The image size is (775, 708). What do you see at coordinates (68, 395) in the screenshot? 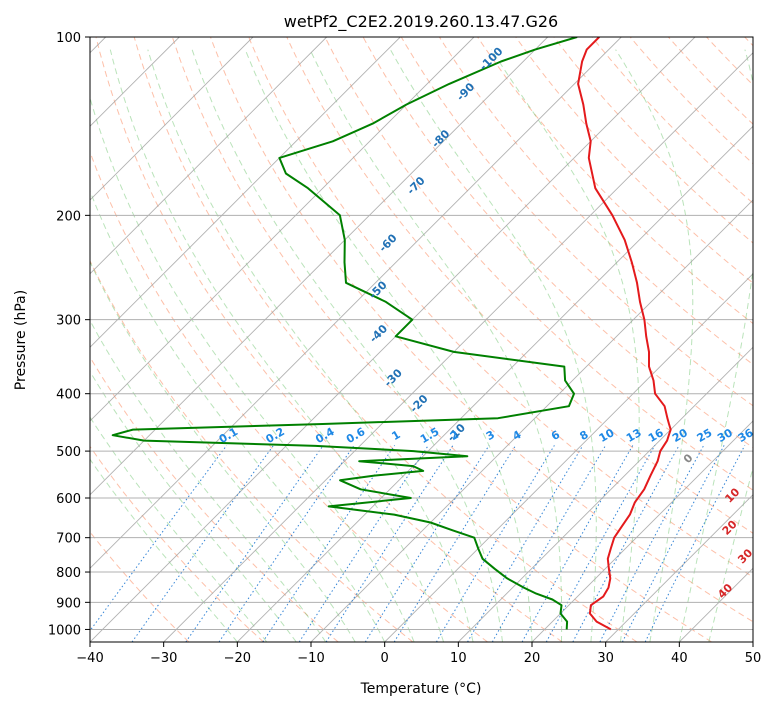
I see `y-tick-label: 400` at bounding box center [68, 395].